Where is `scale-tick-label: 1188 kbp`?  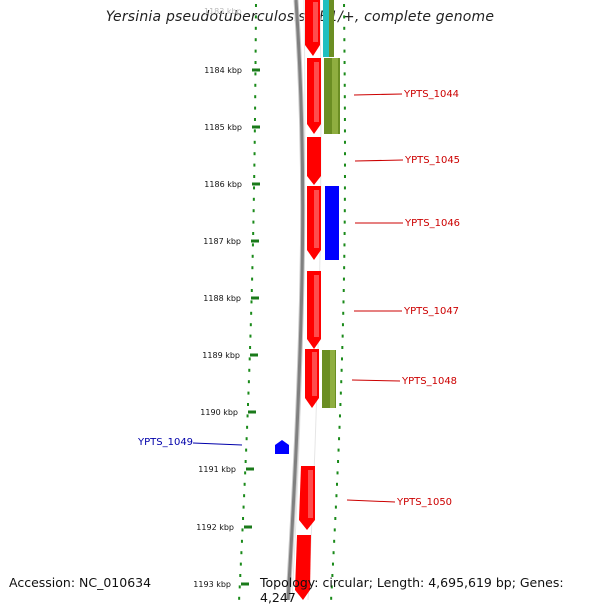
scale-tick-label: 1188 kbp is located at coordinates (222, 298).